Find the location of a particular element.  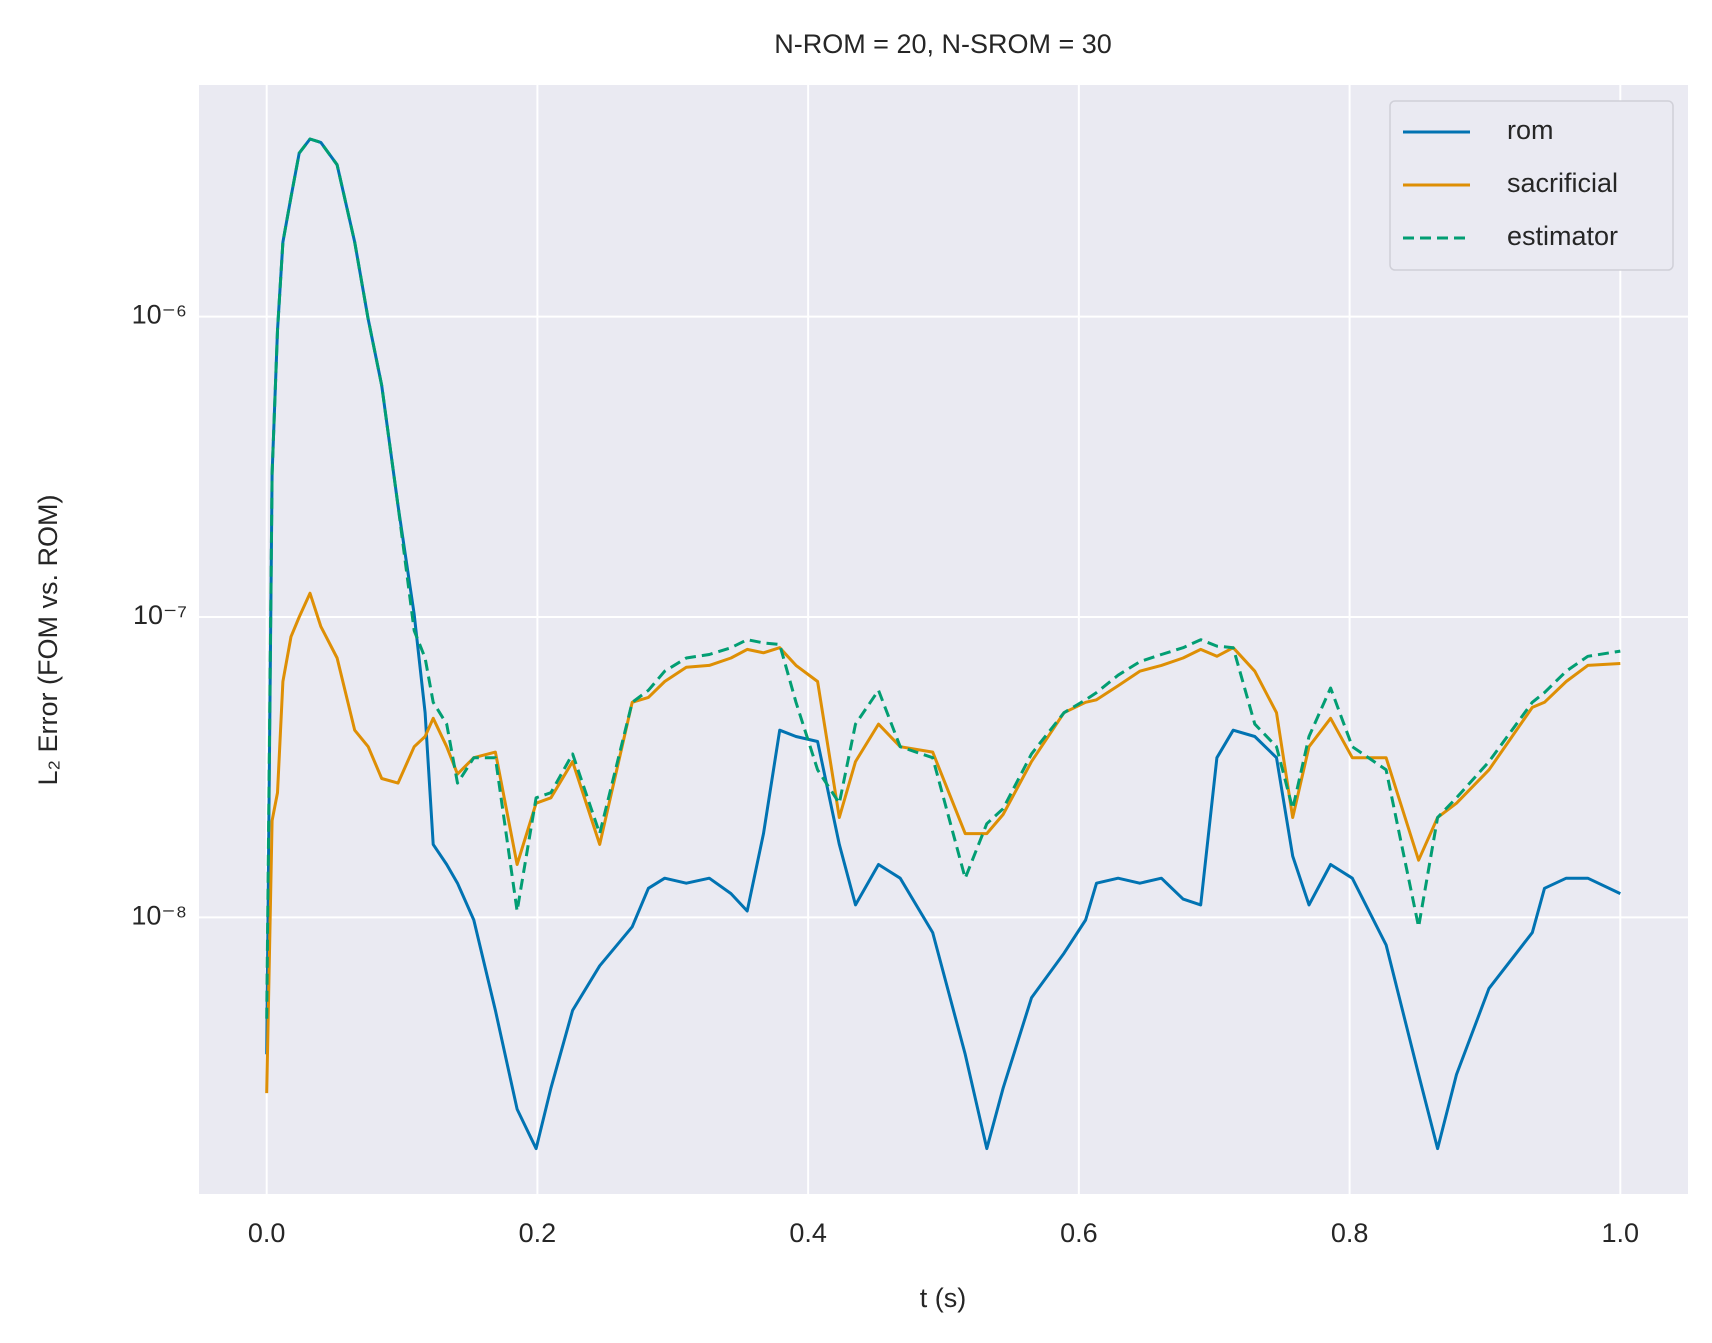

x-tick-label: 0.0 is located at coordinates (267, 1233).